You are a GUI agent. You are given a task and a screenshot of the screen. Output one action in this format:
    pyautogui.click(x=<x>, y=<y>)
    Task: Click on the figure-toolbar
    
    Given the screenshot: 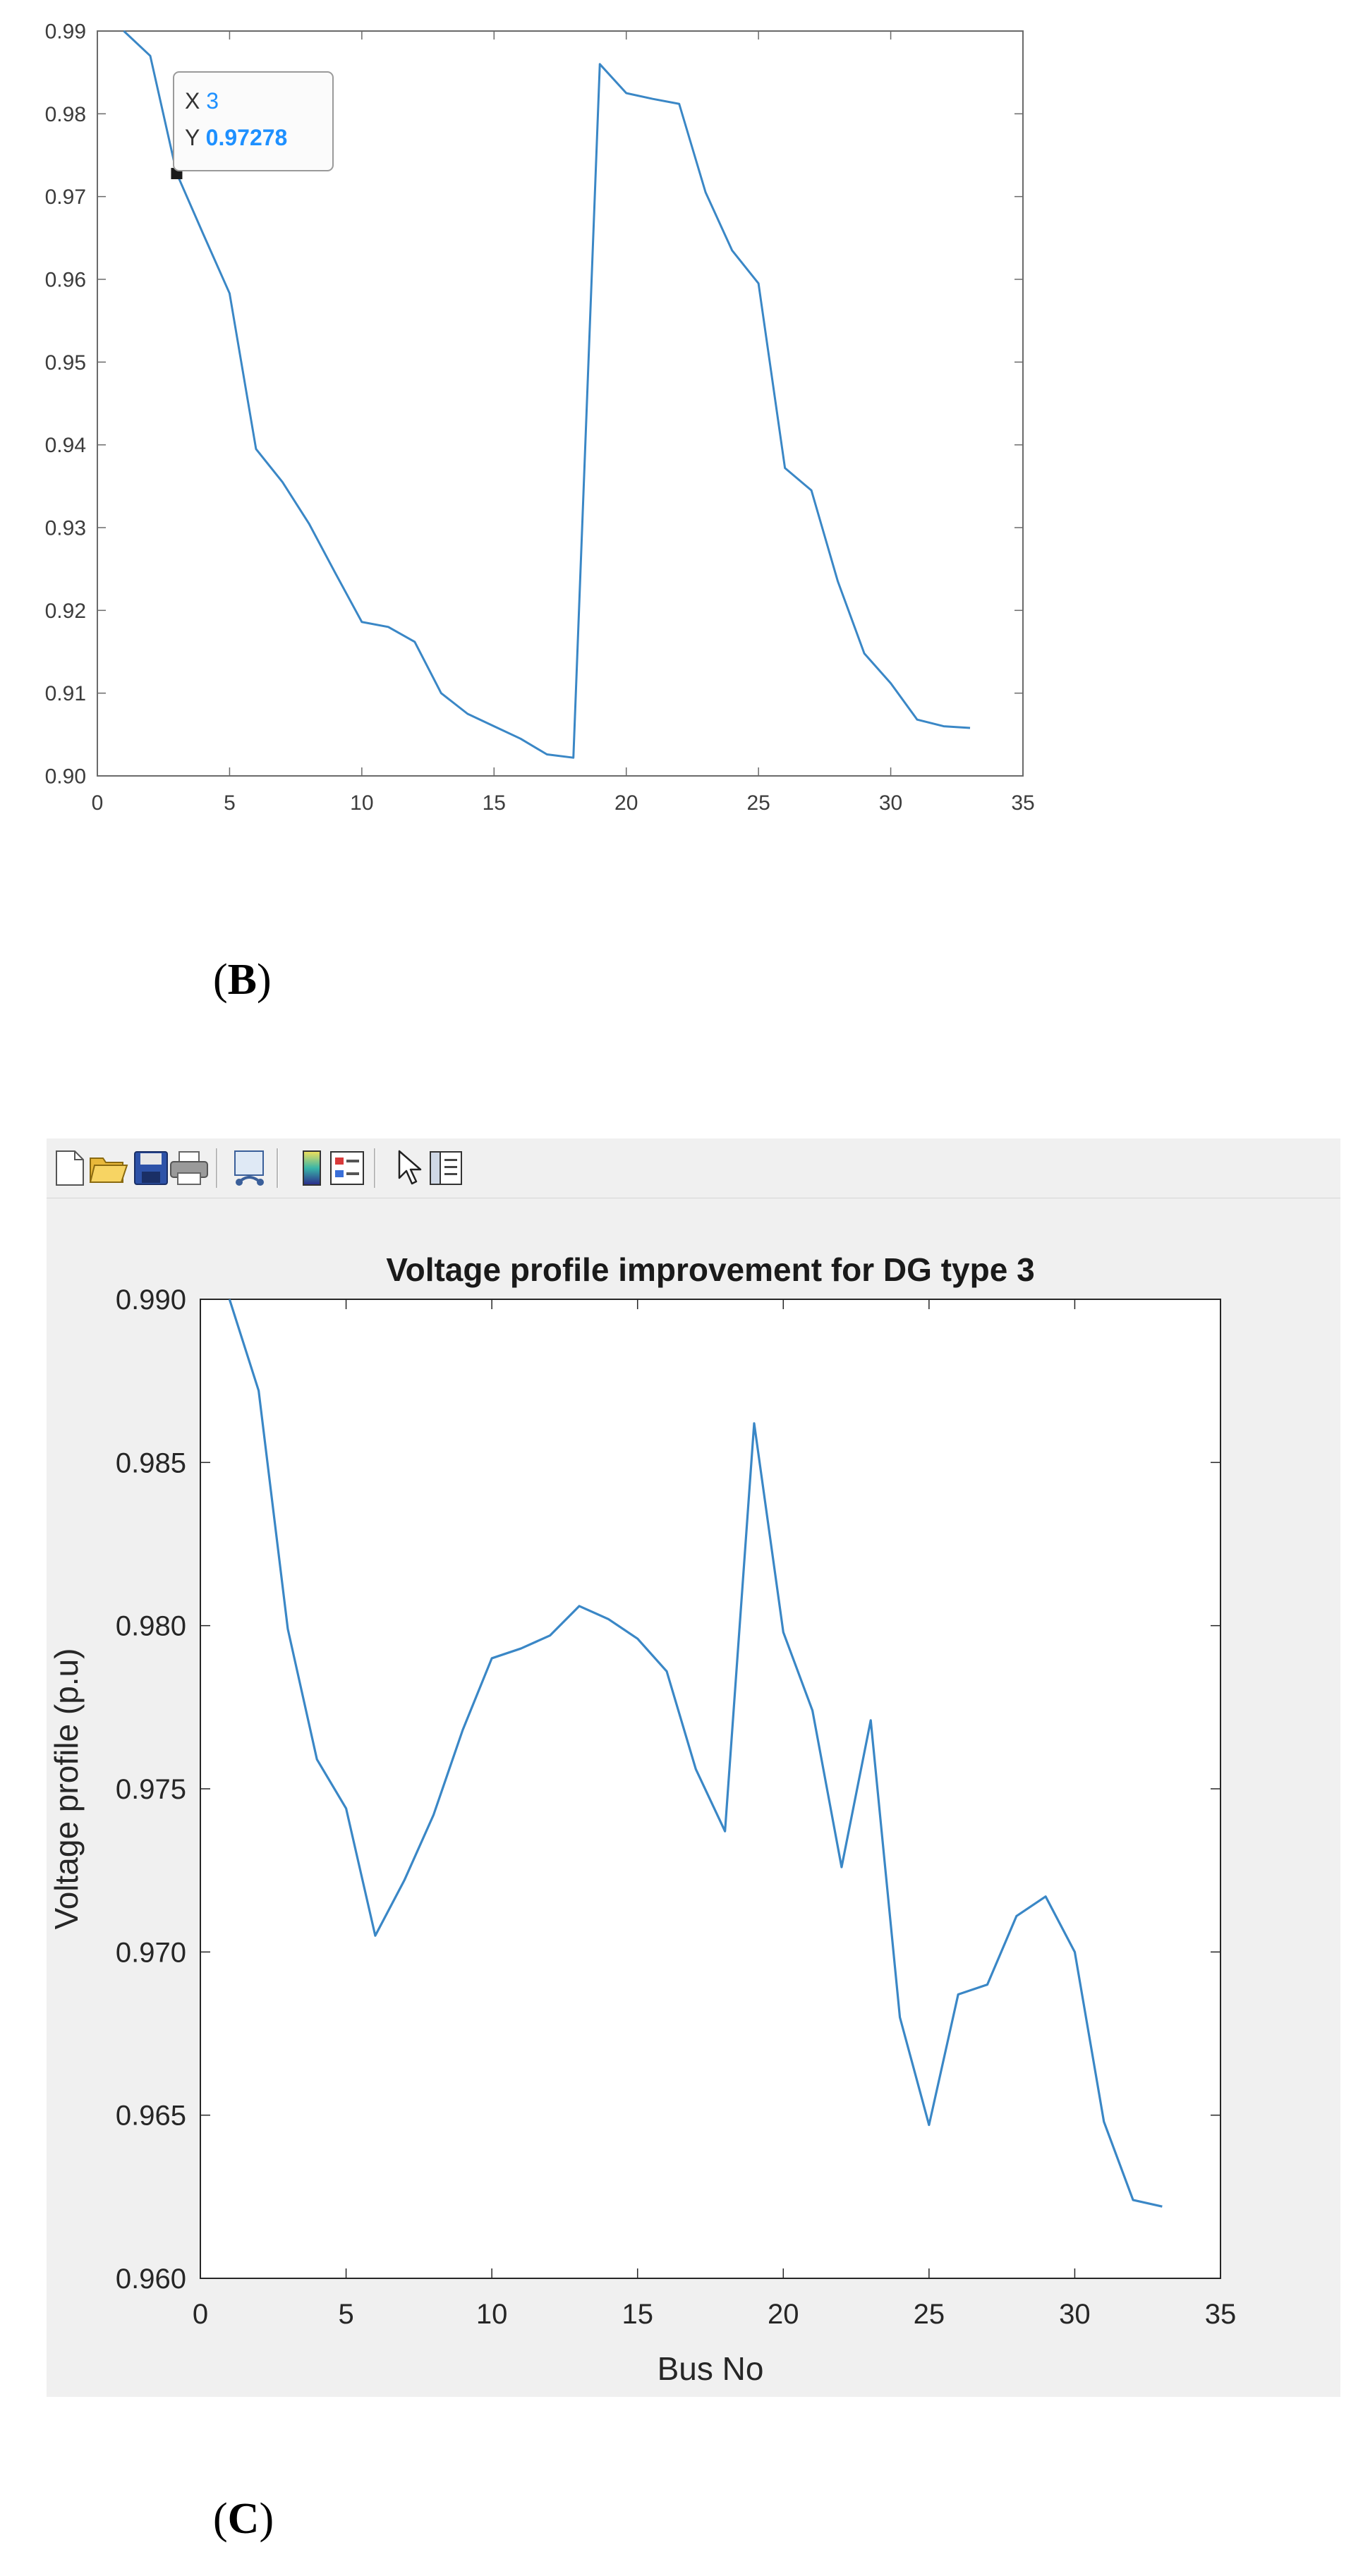 What is the action you would take?
    pyautogui.click(x=693, y=1168)
    